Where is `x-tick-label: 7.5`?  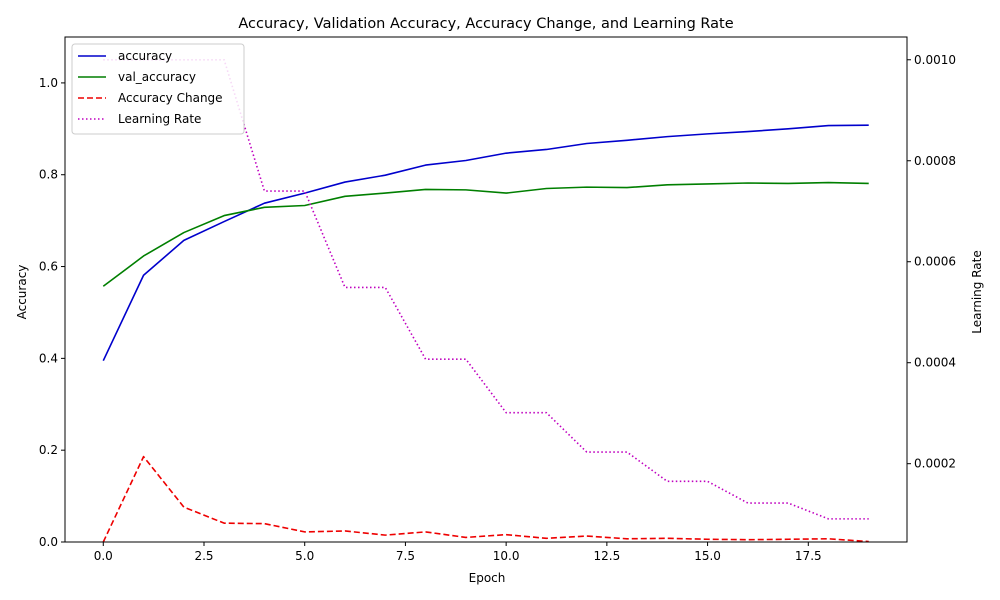
x-tick-label: 7.5 is located at coordinates (405, 556).